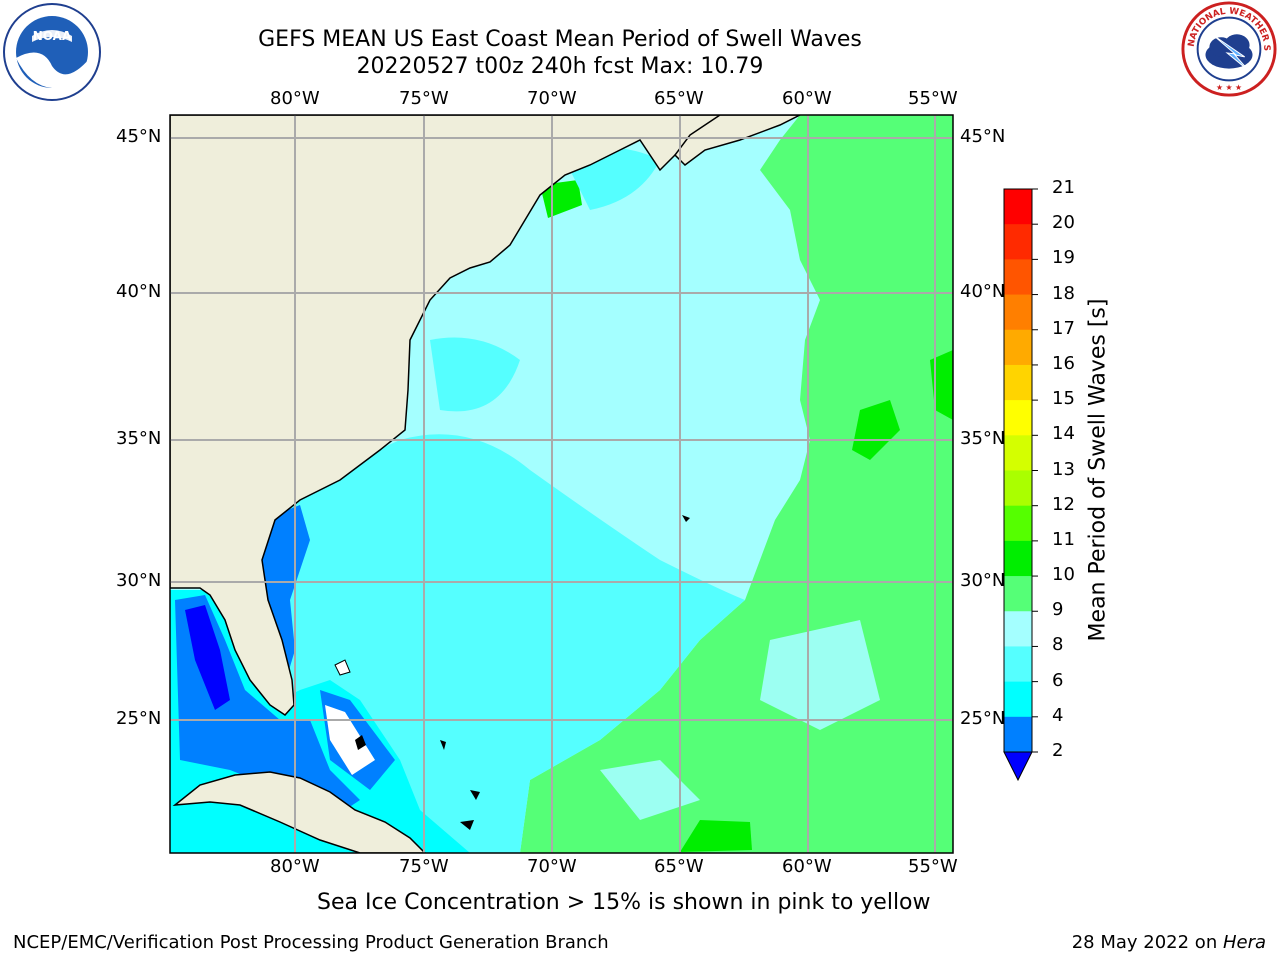  Describe the element at coordinates (299, 812) in the screenshot. I see `cuba-land` at that location.